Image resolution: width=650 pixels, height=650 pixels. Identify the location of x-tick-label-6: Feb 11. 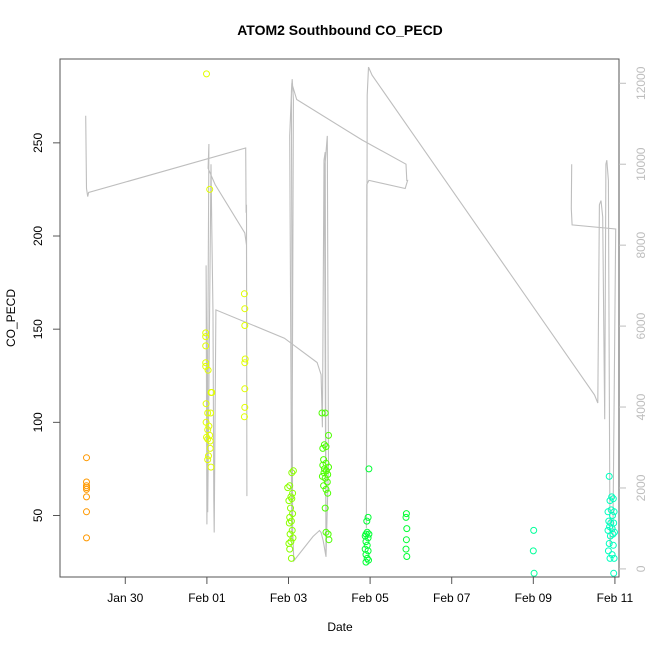
(615, 598).